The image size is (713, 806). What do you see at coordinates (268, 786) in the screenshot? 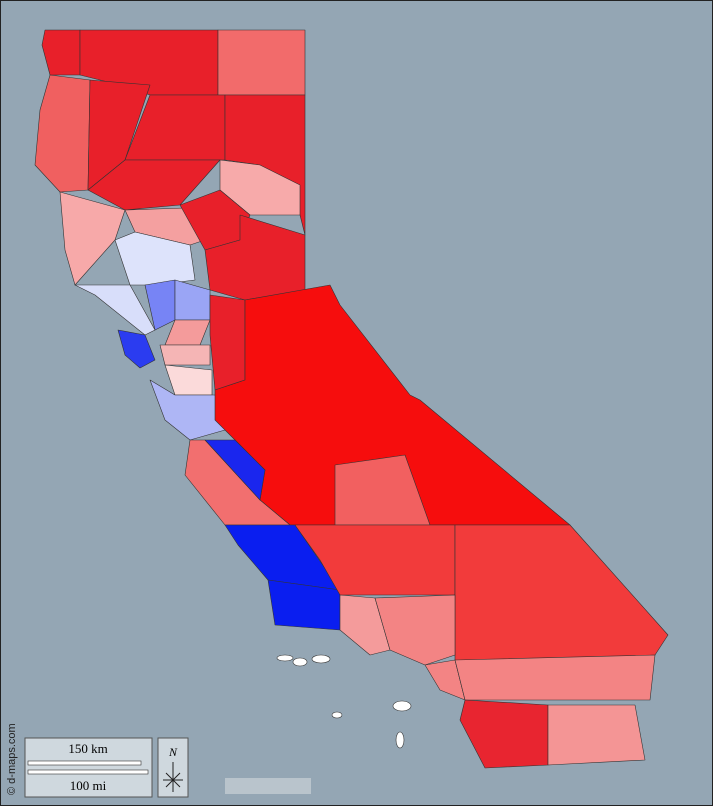
I see `watermark` at bounding box center [268, 786].